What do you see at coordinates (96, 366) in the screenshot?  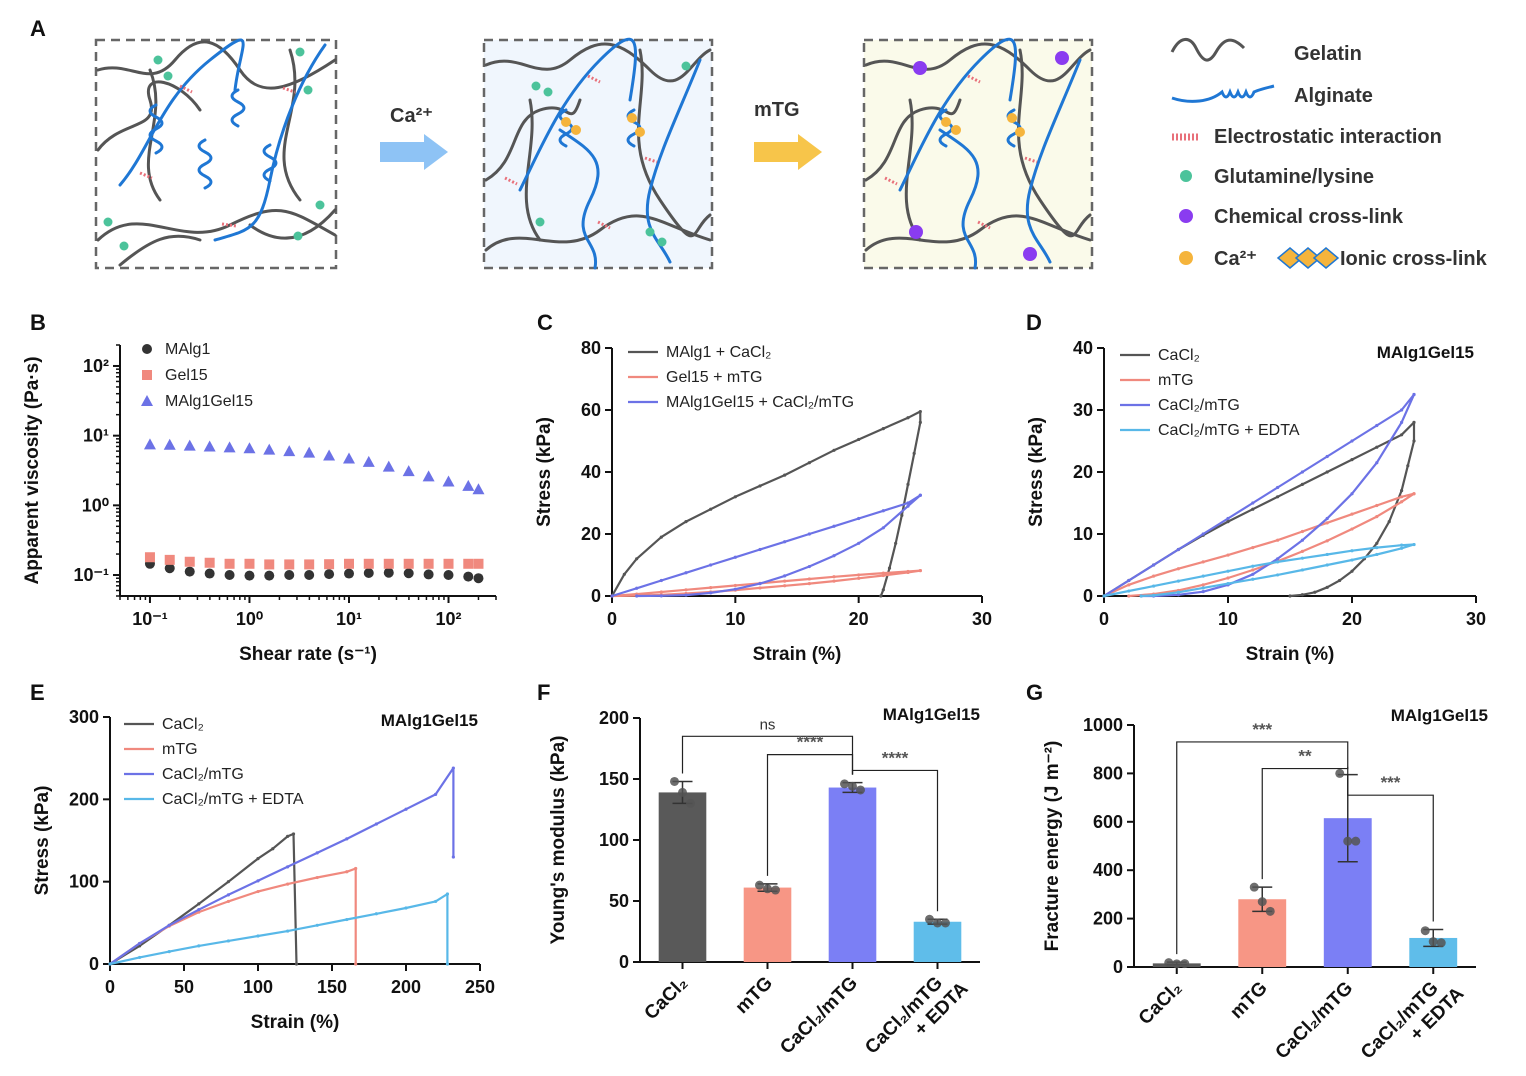 I see `y-tick-label-b: 10²` at bounding box center [96, 366].